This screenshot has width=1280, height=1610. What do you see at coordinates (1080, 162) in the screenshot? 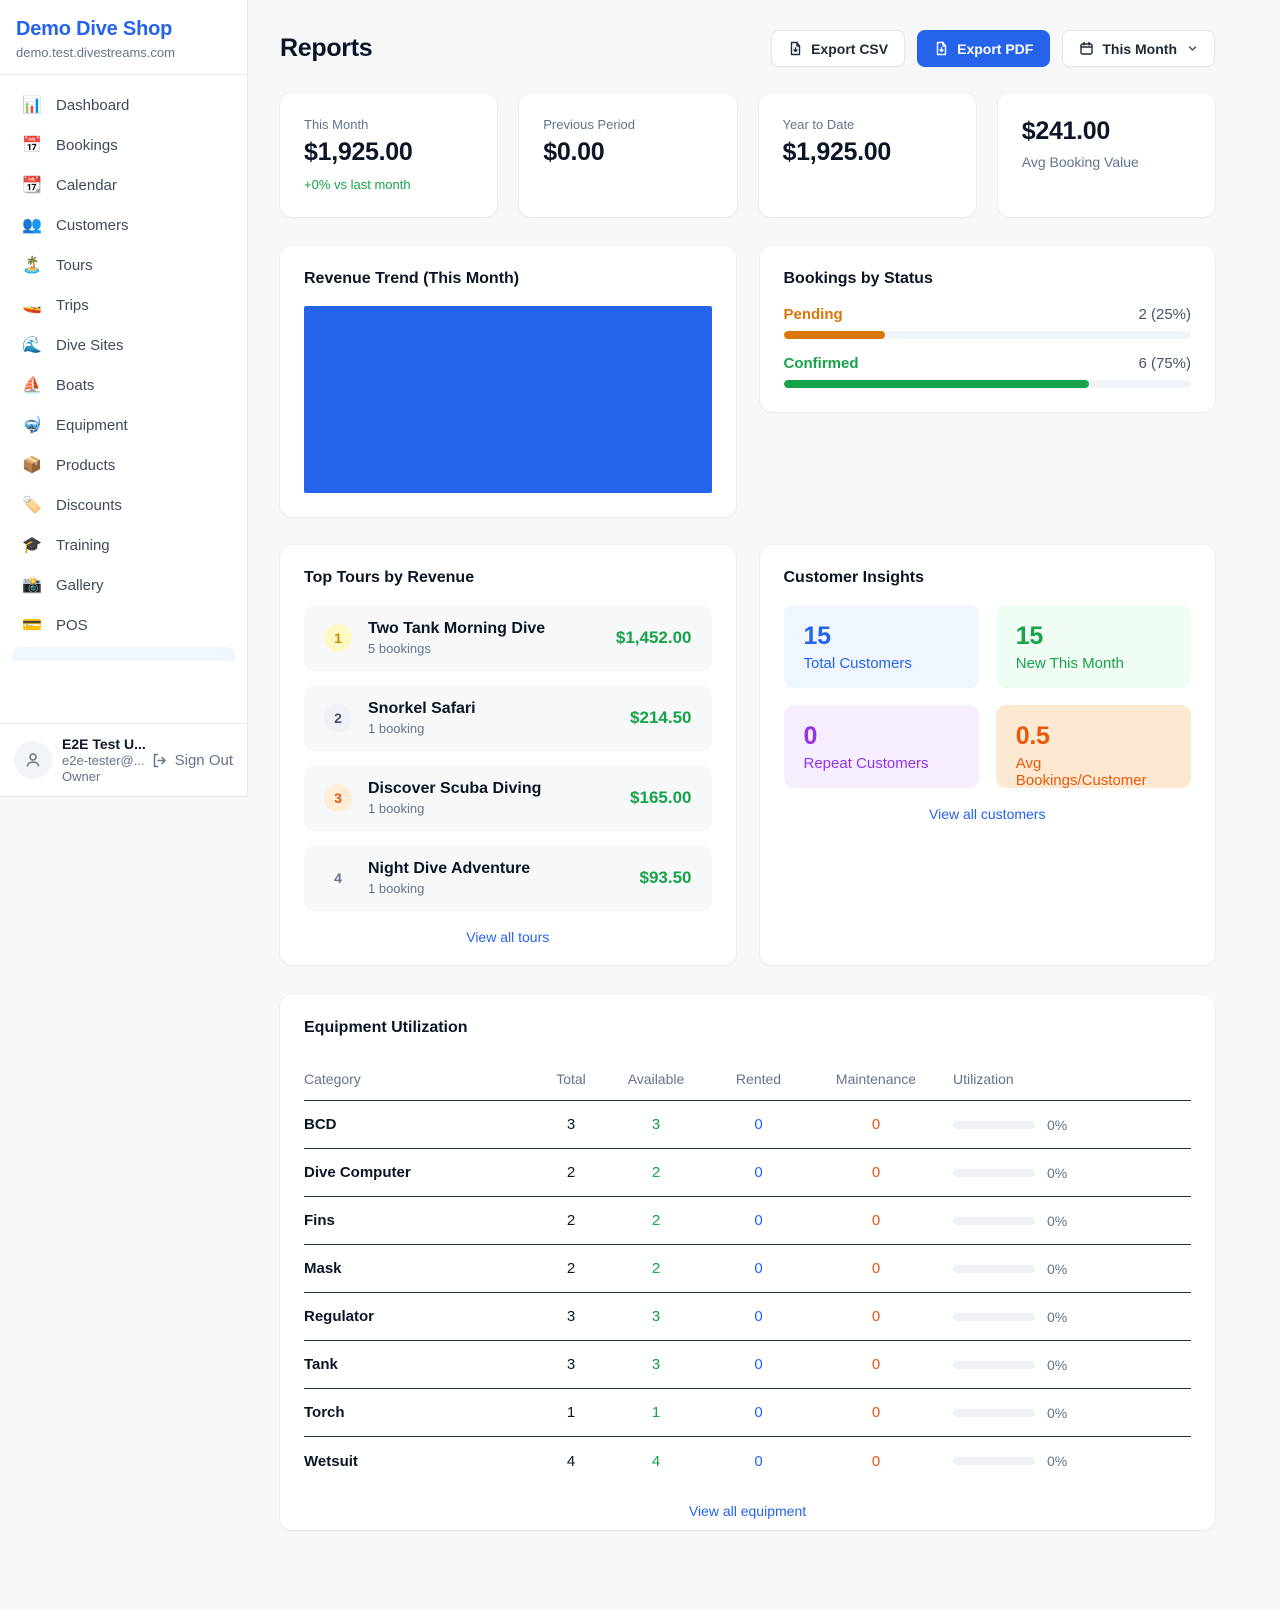
I see `stat-label: Avg Booking Value` at bounding box center [1080, 162].